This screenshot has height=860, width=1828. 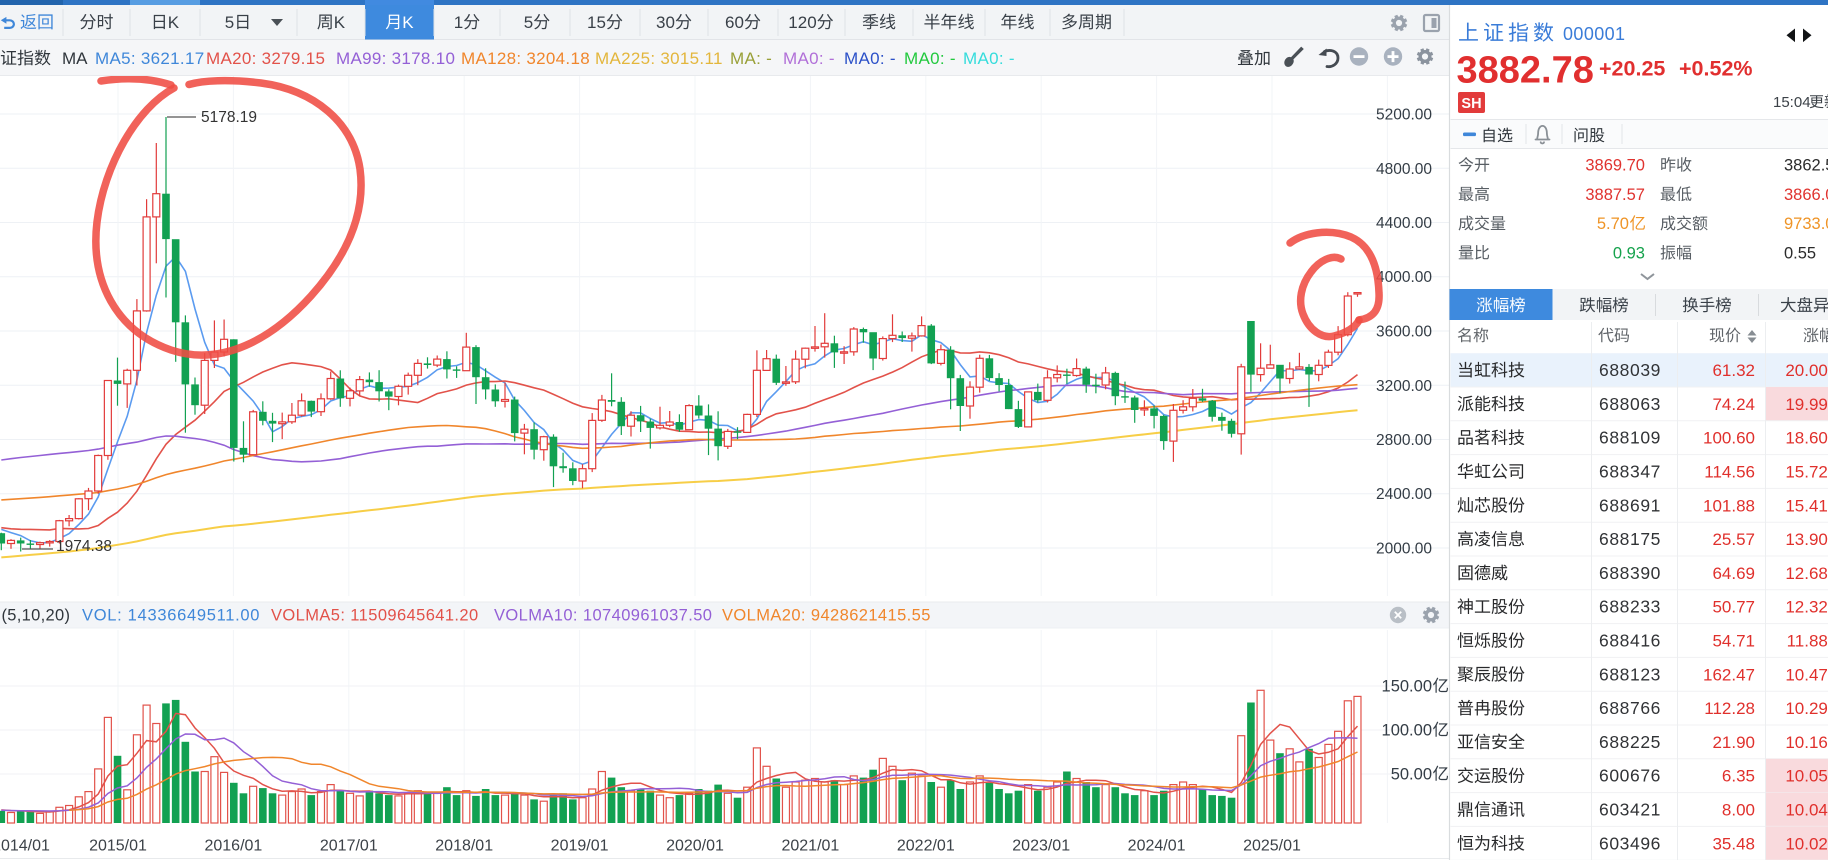 What do you see at coordinates (1630, 573) in the screenshot?
I see `svg-text: 688390` at bounding box center [1630, 573].